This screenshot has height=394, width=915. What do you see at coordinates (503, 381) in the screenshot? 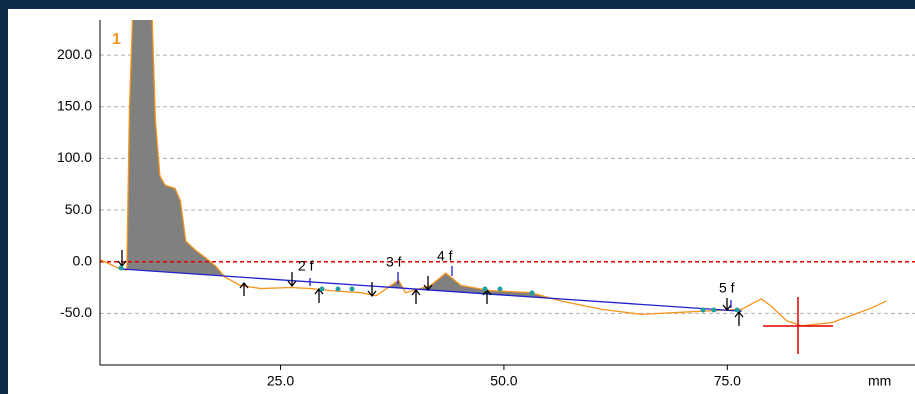
I see `x-tick-label: 50.0` at bounding box center [503, 381].